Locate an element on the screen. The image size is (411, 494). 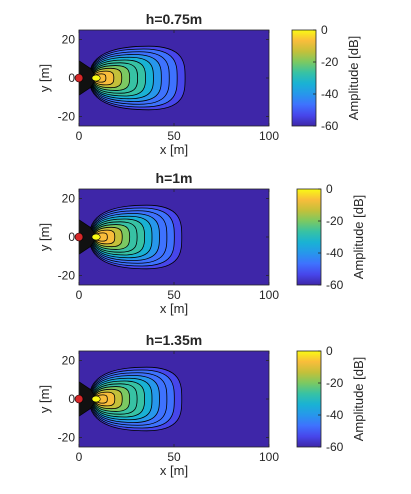
plot-title: h=1.35m is located at coordinates (174, 340).